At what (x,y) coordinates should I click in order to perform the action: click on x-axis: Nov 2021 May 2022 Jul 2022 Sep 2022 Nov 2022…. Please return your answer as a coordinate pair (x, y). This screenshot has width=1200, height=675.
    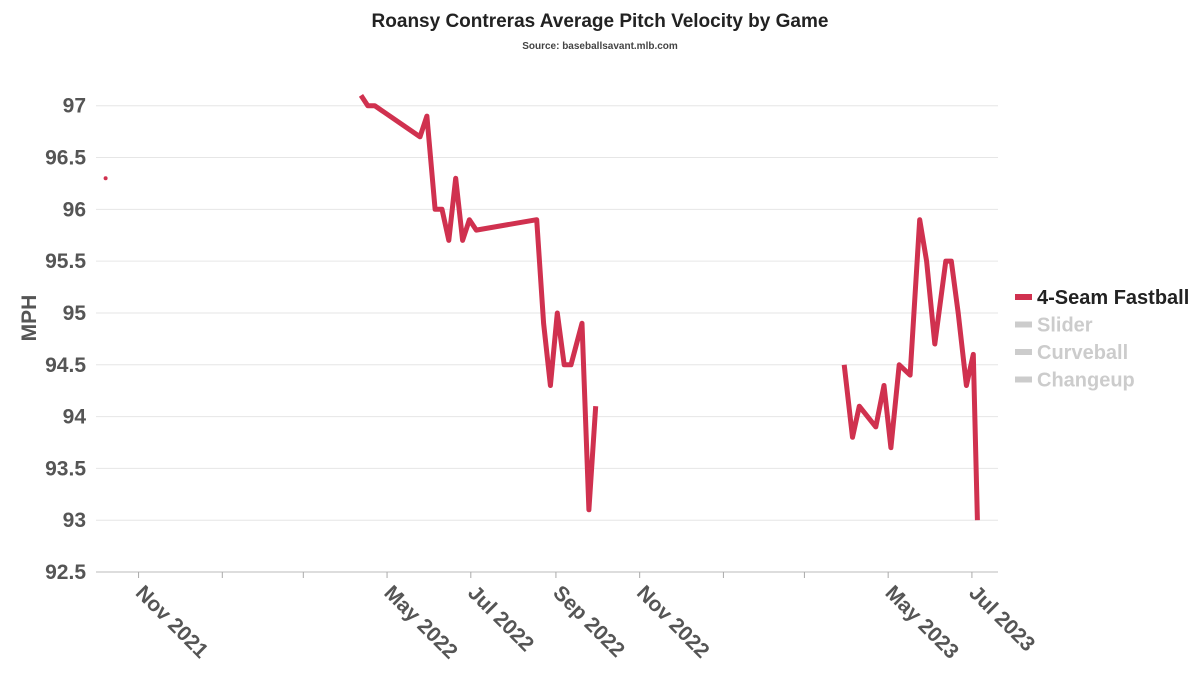
    Looking at the image, I should click on (585, 618).